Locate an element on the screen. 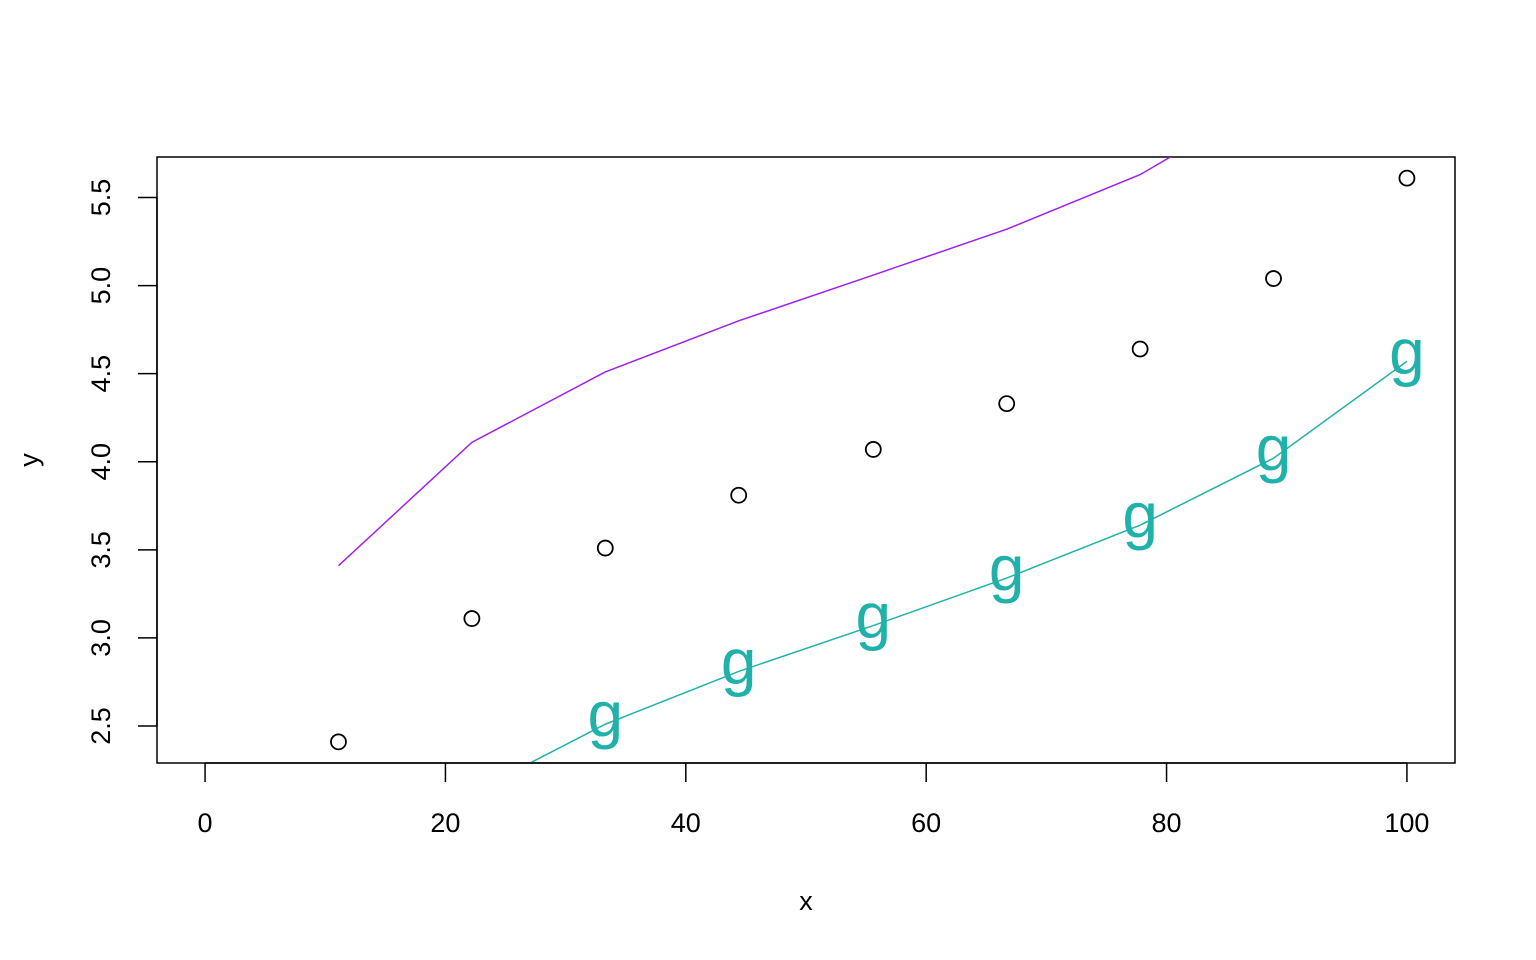  x-tick-label: 40 is located at coordinates (686, 823).